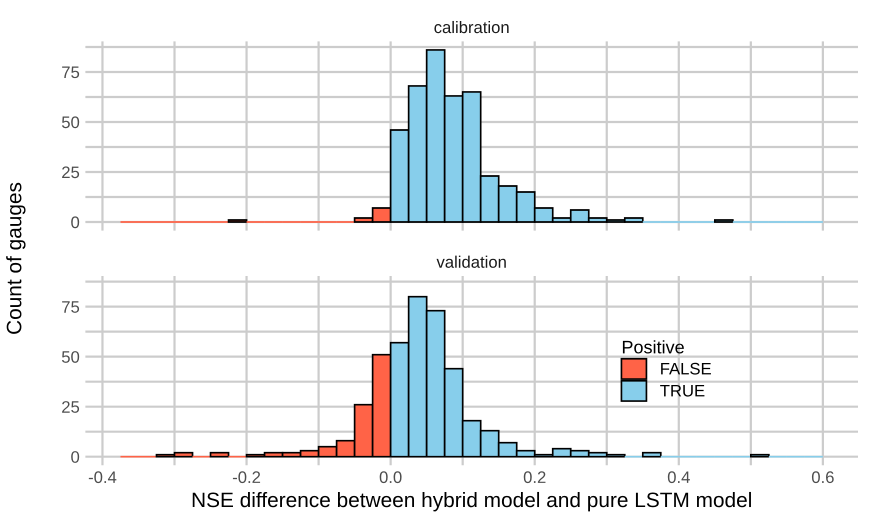 This screenshot has height=517, width=880. Describe the element at coordinates (535, 477) in the screenshot. I see `x-tick-label: 0.2` at that location.